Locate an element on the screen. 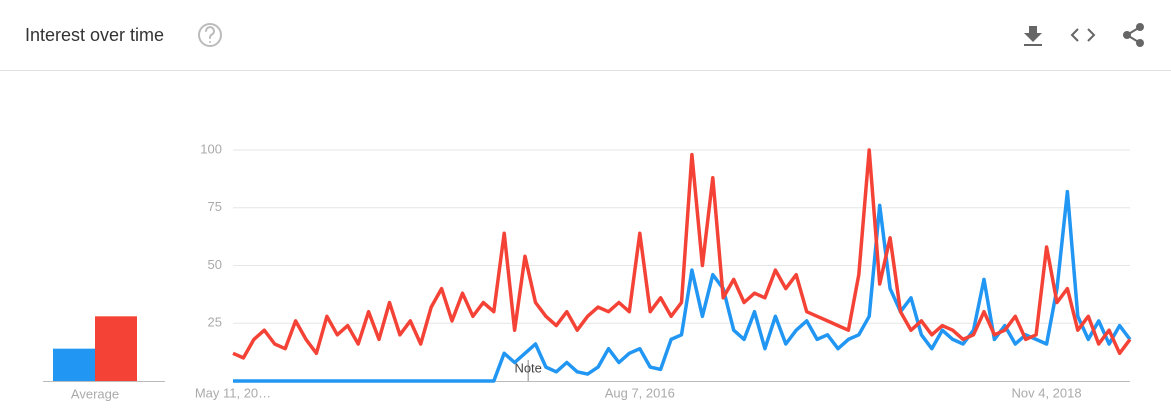 The width and height of the screenshot is (1171, 420). x-tick-label: Nov 4, 2018 is located at coordinates (1047, 392).